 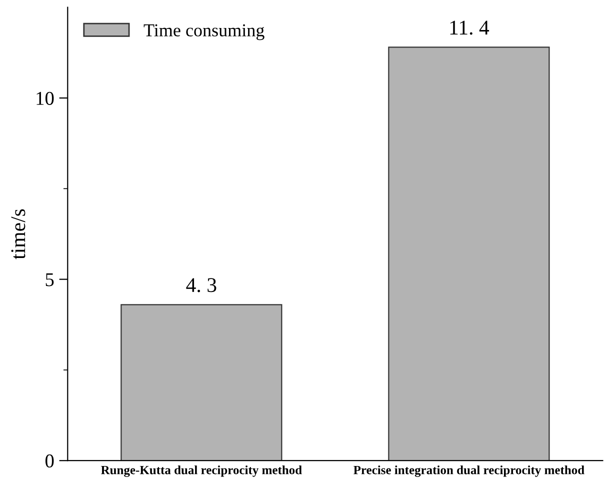 I want to click on data-label: 11. 4, so click(x=470, y=27).